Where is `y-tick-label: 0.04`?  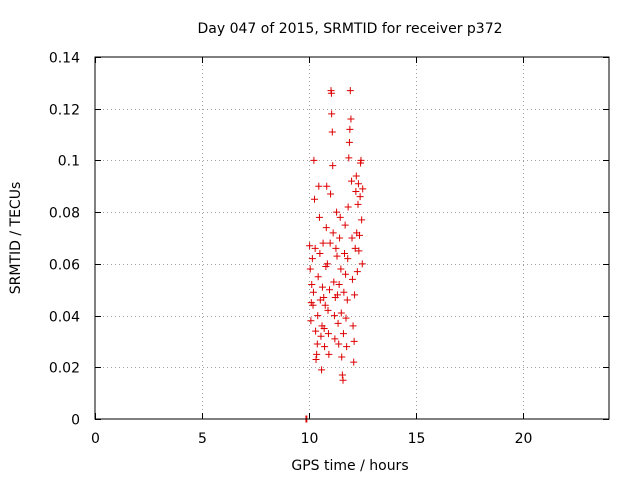 y-tick-label: 0.04 is located at coordinates (64, 318).